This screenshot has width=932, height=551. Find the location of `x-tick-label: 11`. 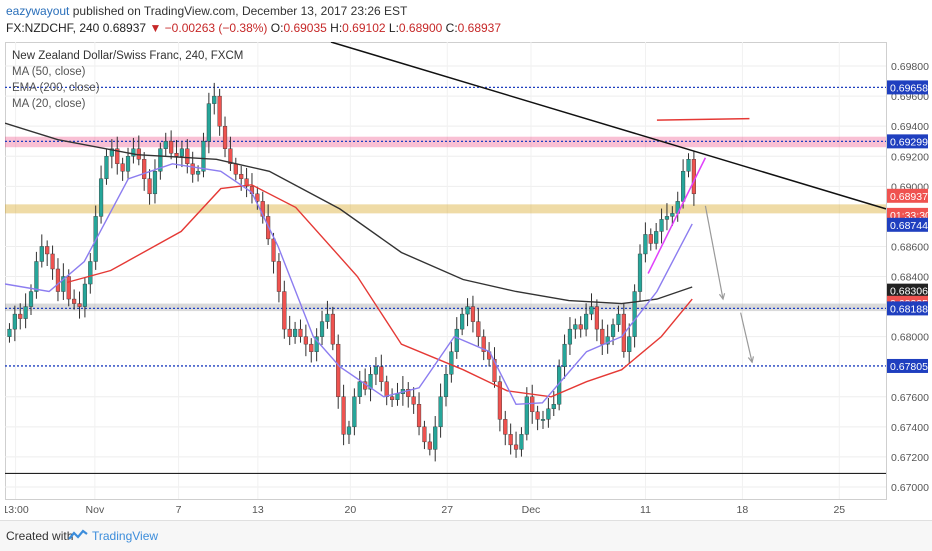

x-tick-label: 11 is located at coordinates (645, 510).